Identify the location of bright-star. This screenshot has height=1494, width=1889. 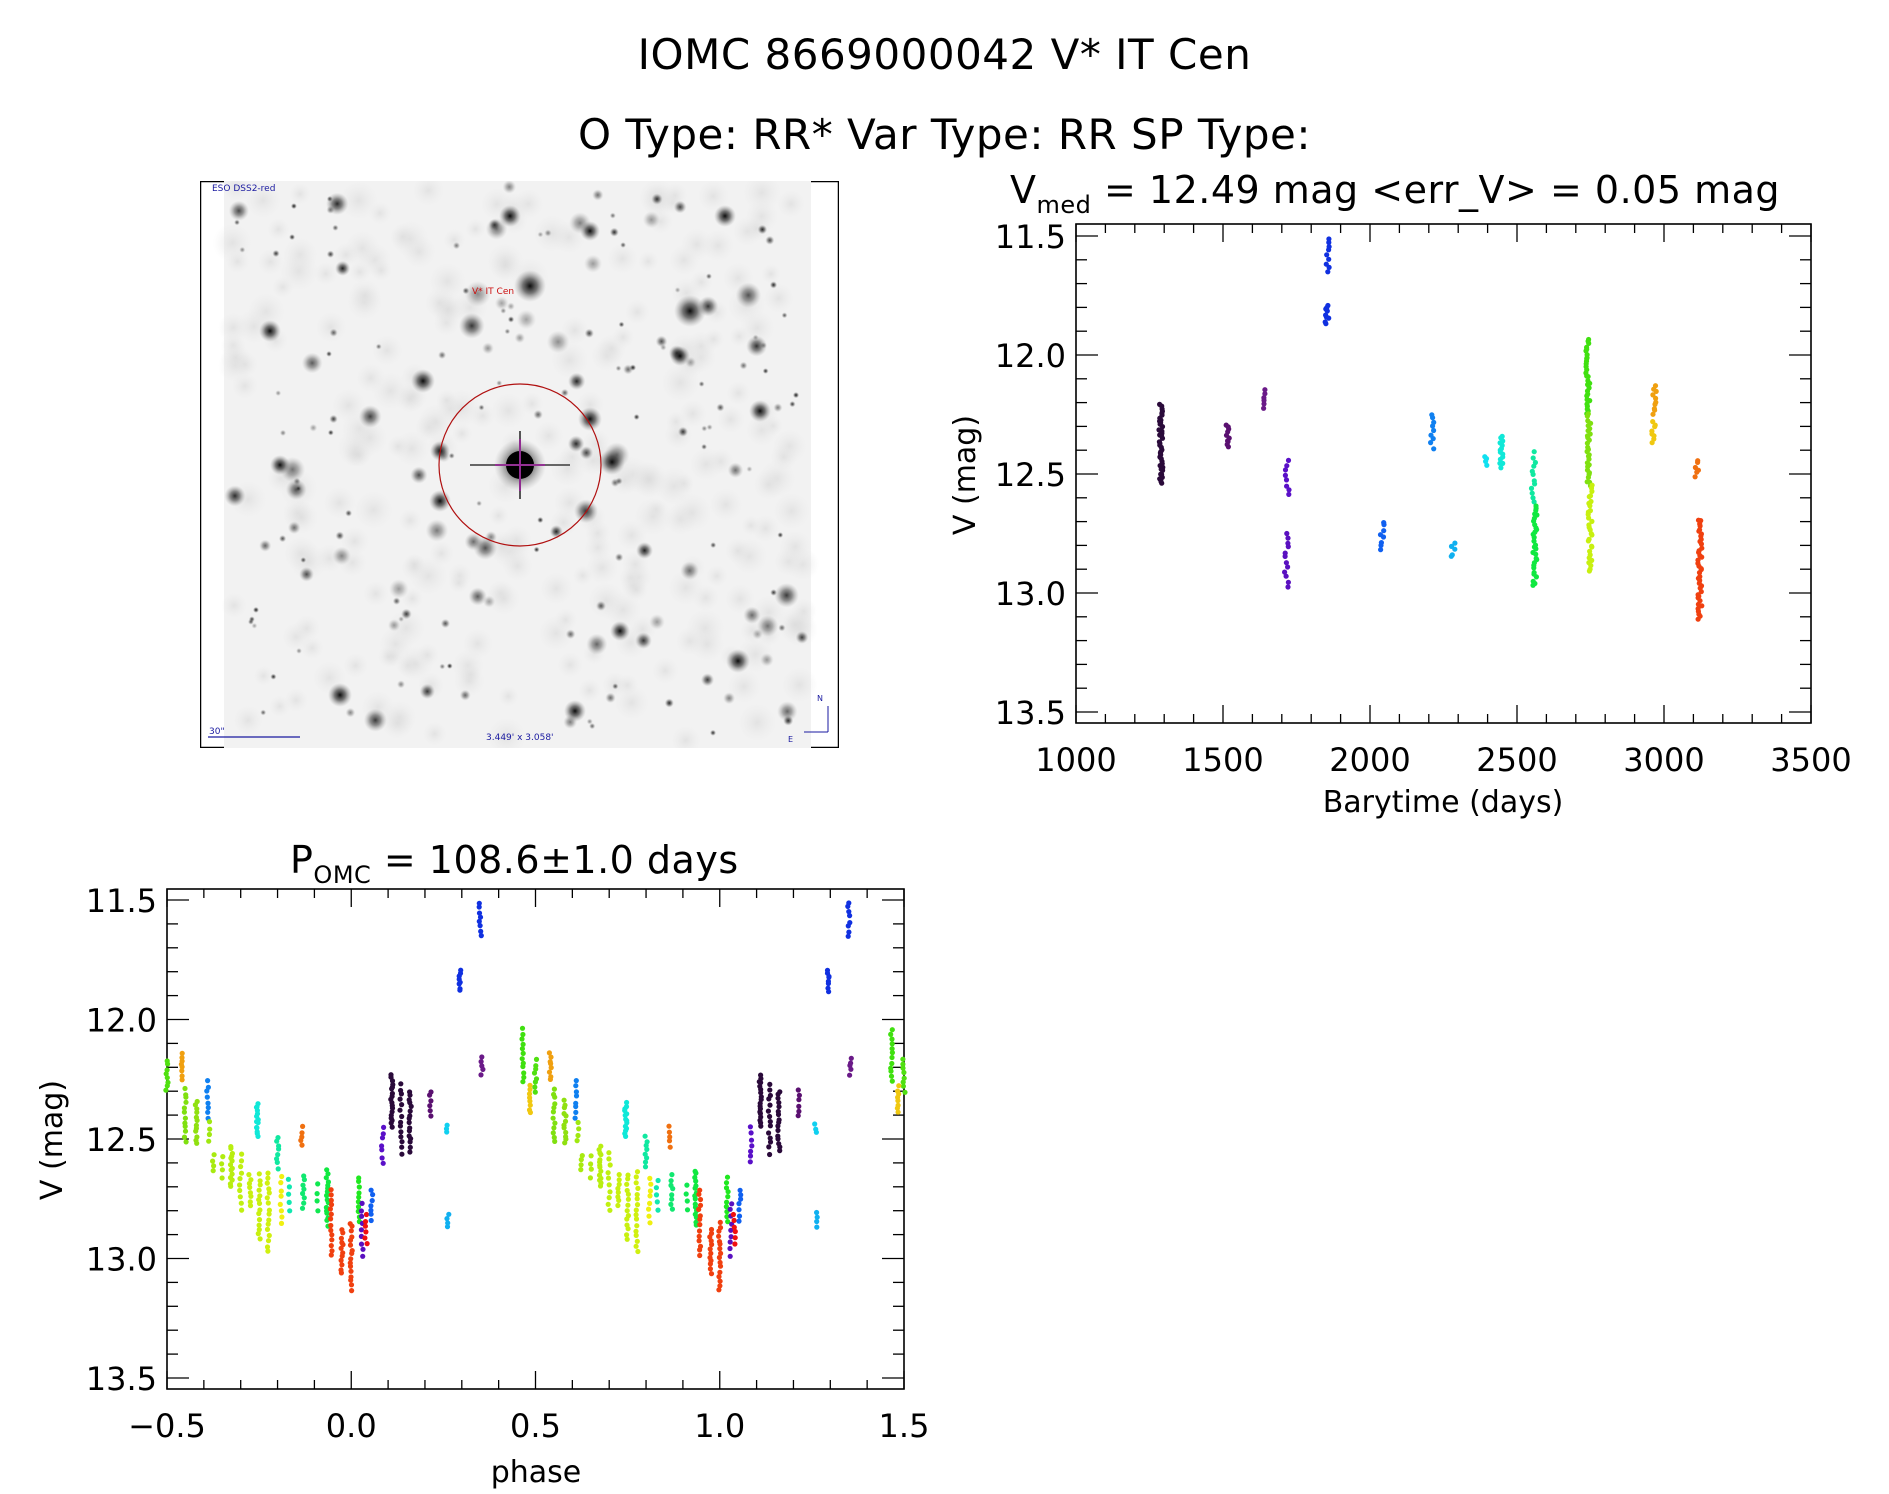
(760, 411).